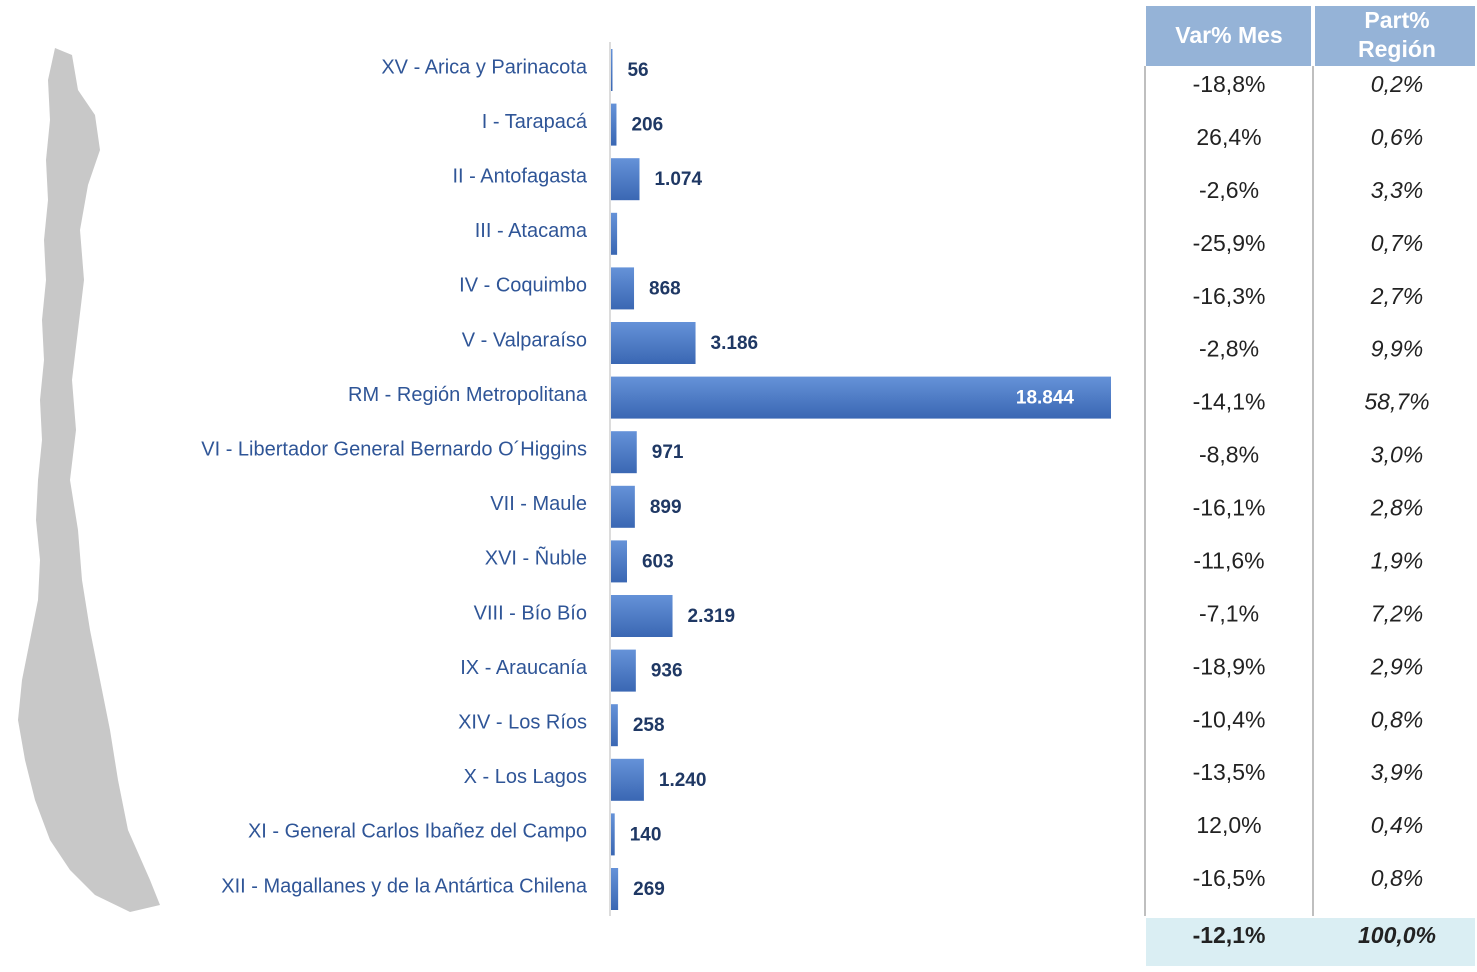 This screenshot has width=1477, height=972. What do you see at coordinates (1228, 560) in the screenshot?
I see `table-cell: -11,6%` at bounding box center [1228, 560].